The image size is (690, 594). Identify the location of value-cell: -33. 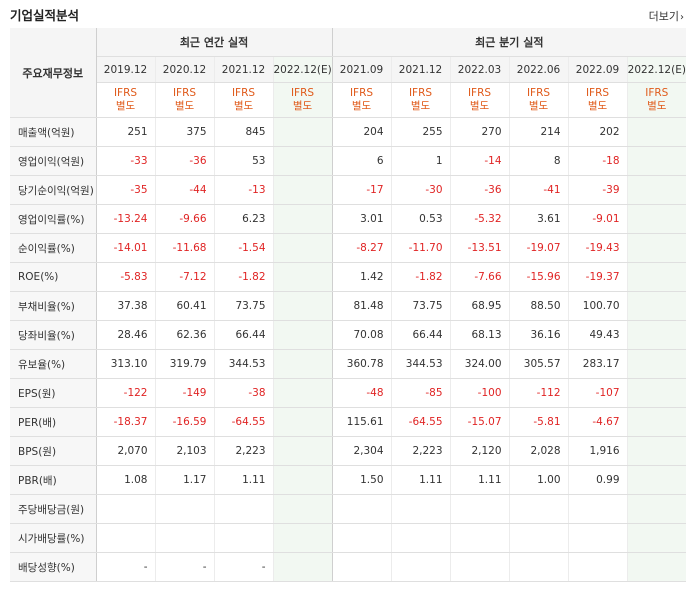
(125, 161).